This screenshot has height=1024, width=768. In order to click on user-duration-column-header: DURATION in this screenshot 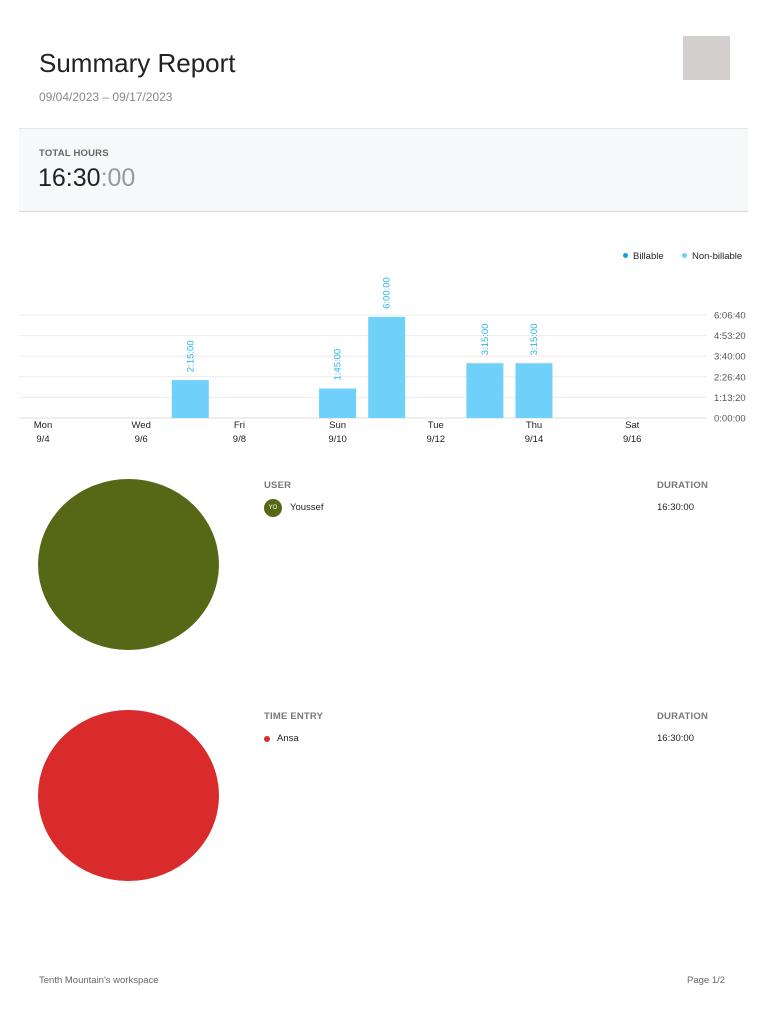, I will do `click(683, 485)`.